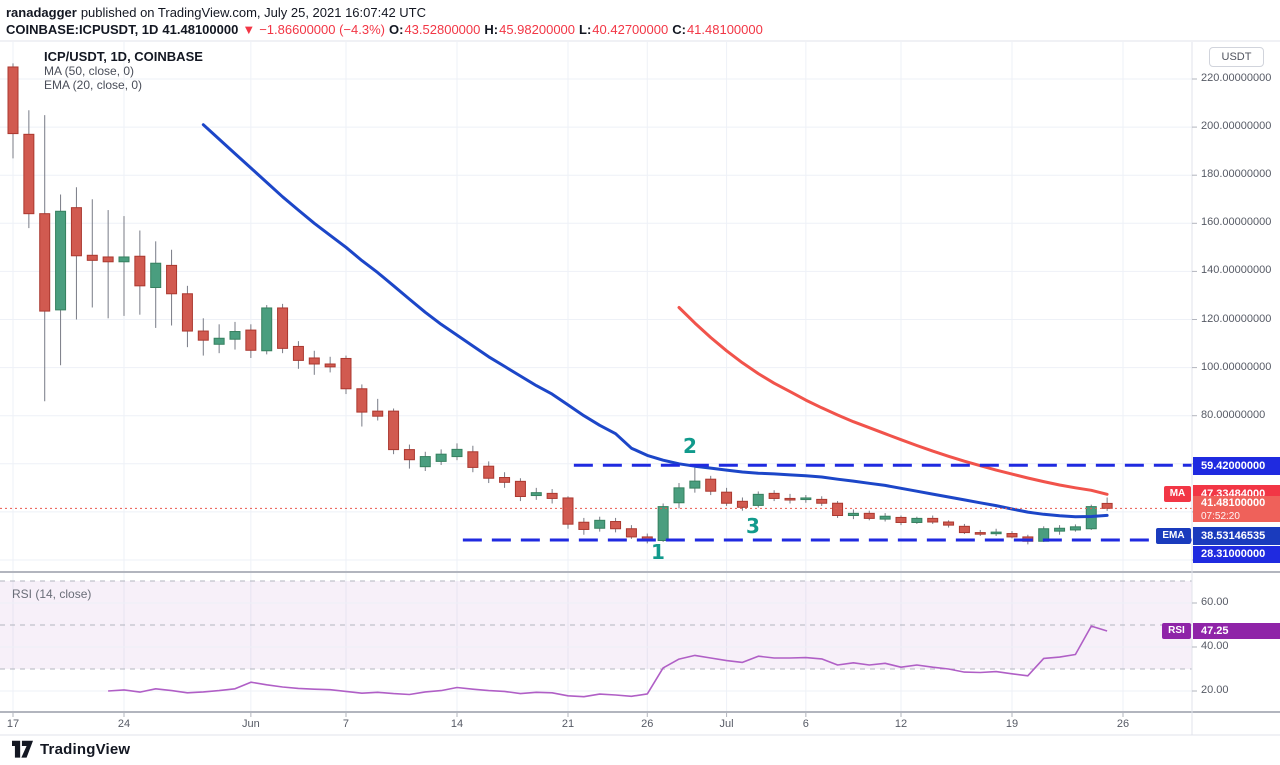 The height and width of the screenshot is (765, 1280). What do you see at coordinates (123, 56) in the screenshot?
I see `chart-title: ICP/USDT, 1D, COINBASE` at bounding box center [123, 56].